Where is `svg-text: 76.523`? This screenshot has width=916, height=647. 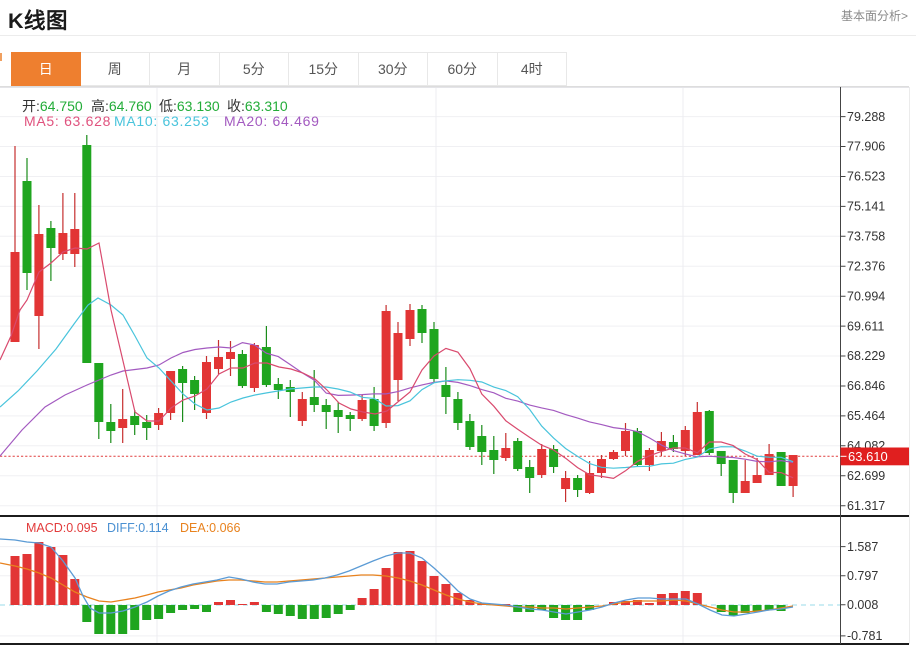
svg-text: 76.523 is located at coordinates (866, 177).